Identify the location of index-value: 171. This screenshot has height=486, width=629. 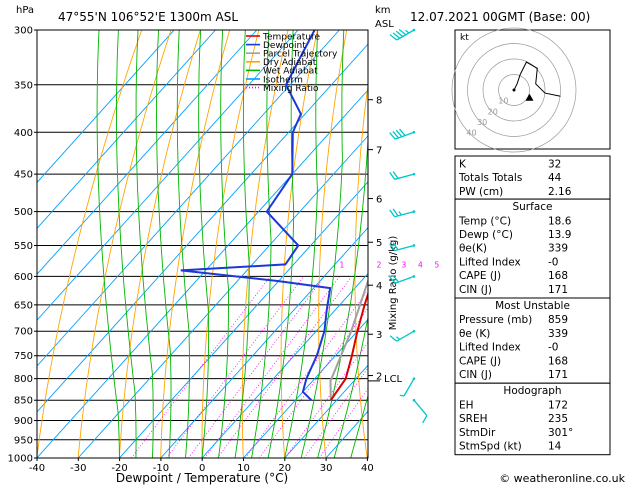
(558, 290).